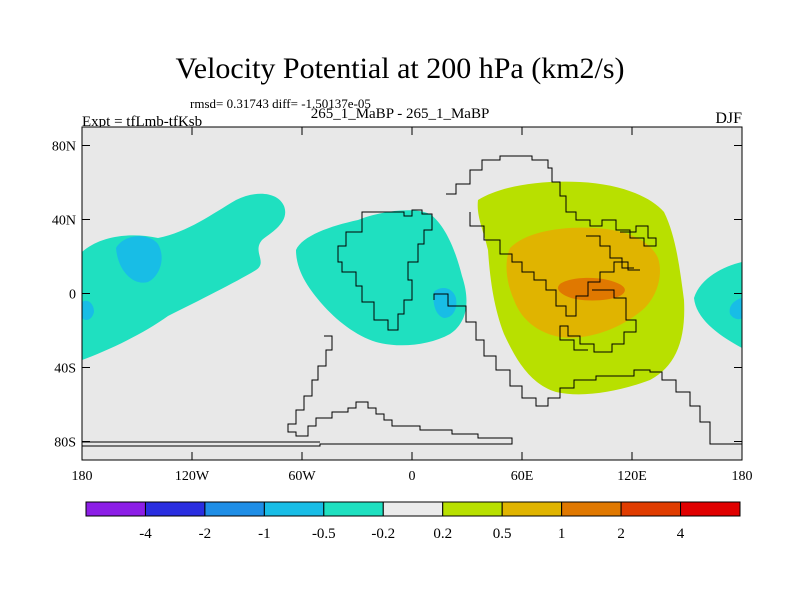 The height and width of the screenshot is (600, 800). What do you see at coordinates (445, 303) in the screenshot?
I see `negative-core-atlantic` at bounding box center [445, 303].